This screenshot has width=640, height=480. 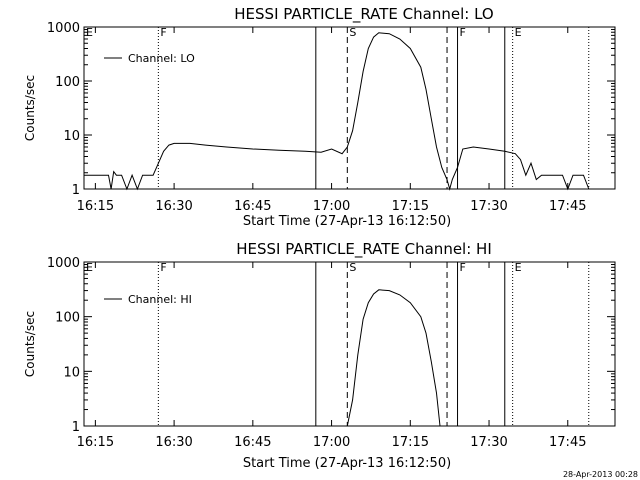 I want to click on x-tick-label-hi-4: 17:15, so click(x=410, y=442).